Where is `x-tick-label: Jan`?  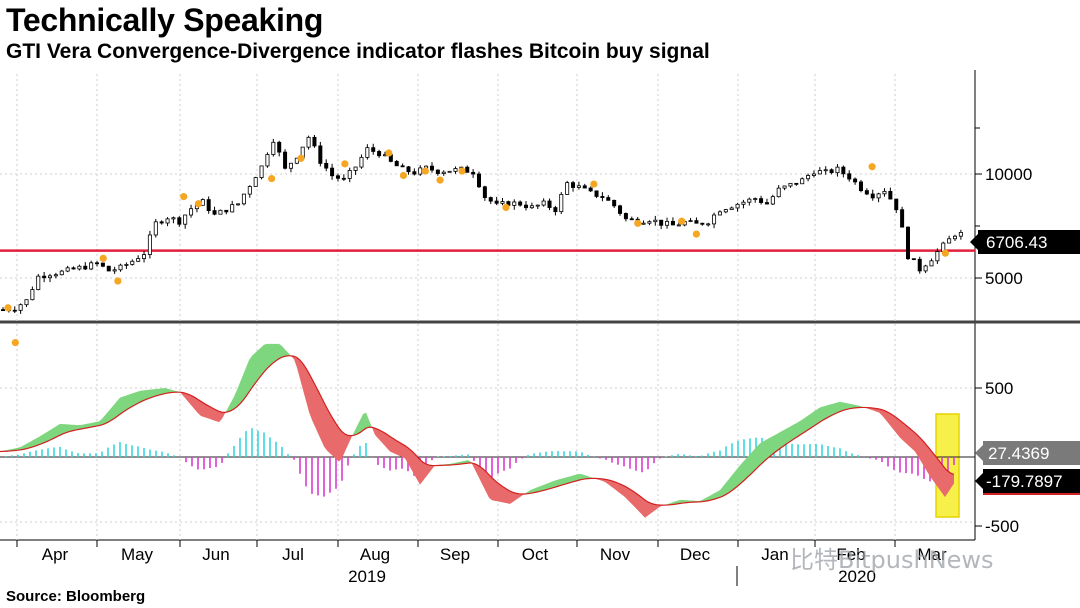
x-tick-label: Jan is located at coordinates (774, 554).